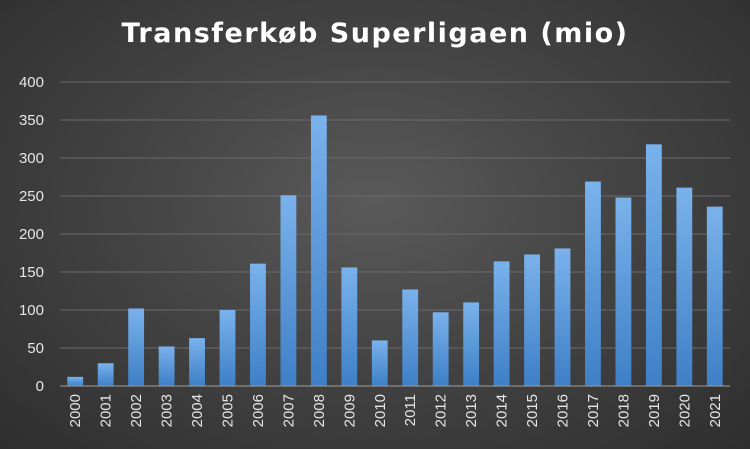  I want to click on x-tick-label: 2021, so click(715, 410).